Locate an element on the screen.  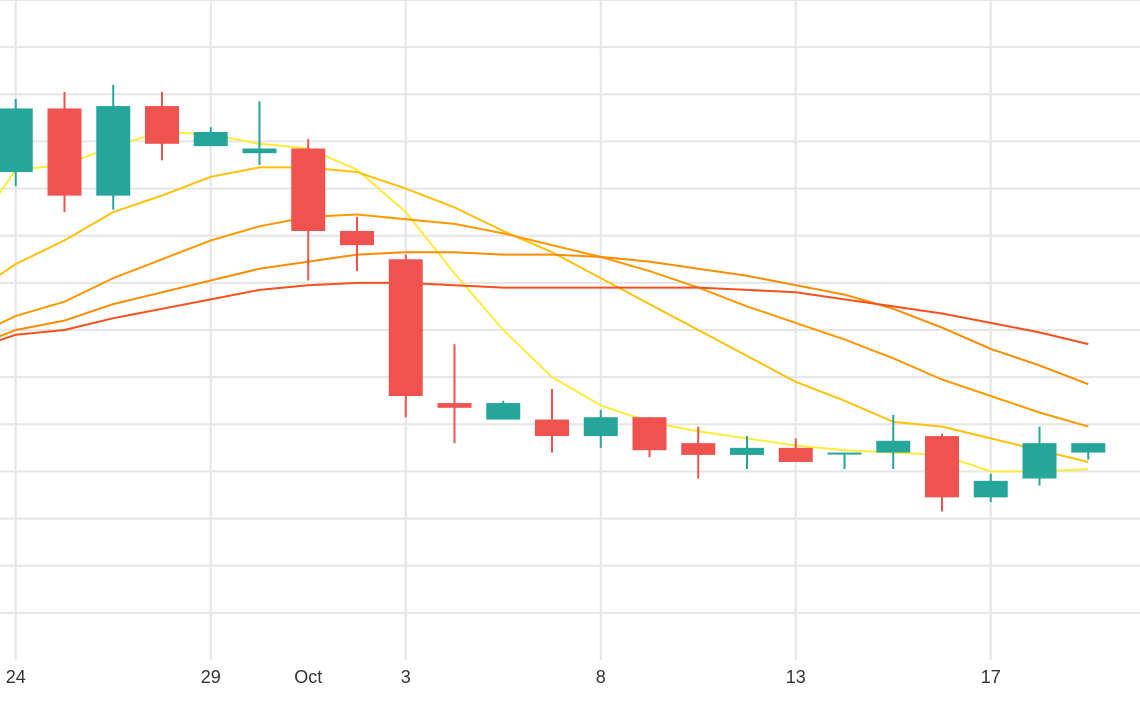
x-tick-label: 13 is located at coordinates (796, 677).